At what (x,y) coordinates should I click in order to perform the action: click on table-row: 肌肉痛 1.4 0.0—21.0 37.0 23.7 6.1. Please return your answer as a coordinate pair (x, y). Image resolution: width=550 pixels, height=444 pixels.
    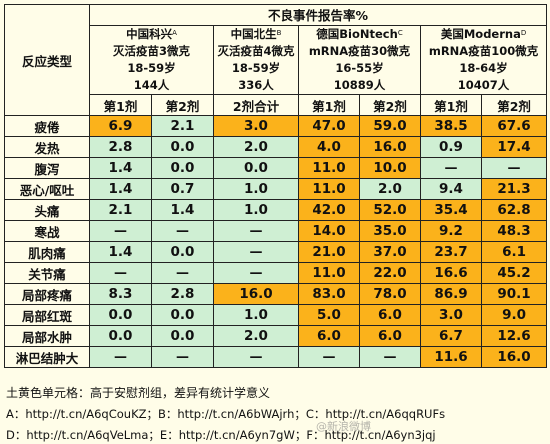
    Looking at the image, I should click on (276, 252).